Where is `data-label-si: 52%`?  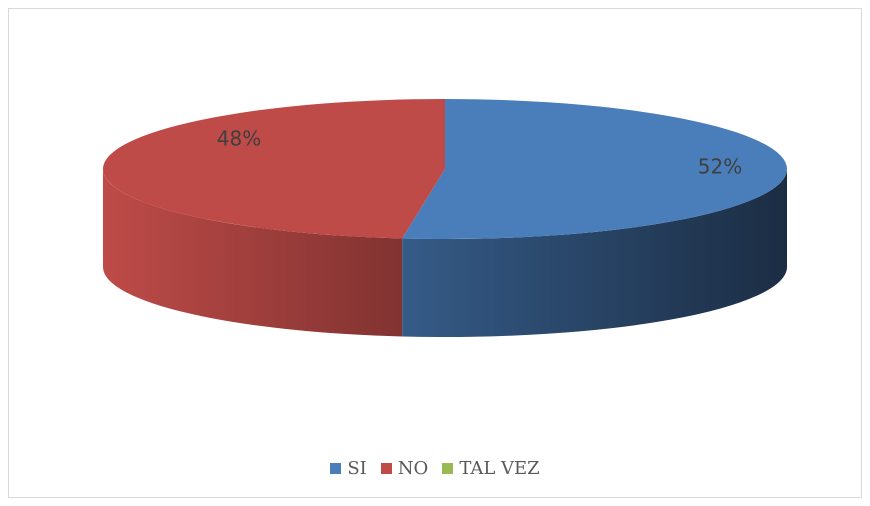 data-label-si: 52% is located at coordinates (720, 167).